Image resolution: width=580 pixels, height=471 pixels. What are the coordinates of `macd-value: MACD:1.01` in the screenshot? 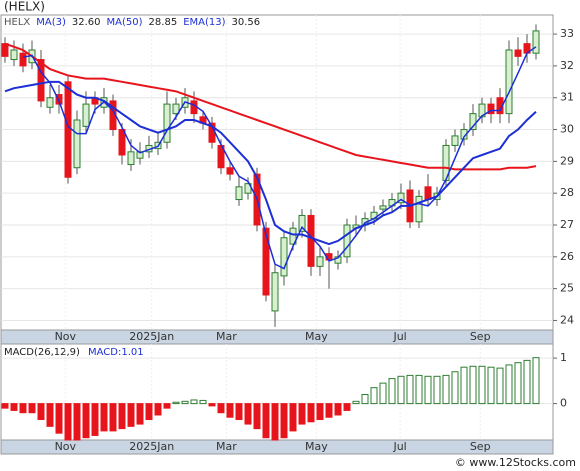 It's located at (116, 352).